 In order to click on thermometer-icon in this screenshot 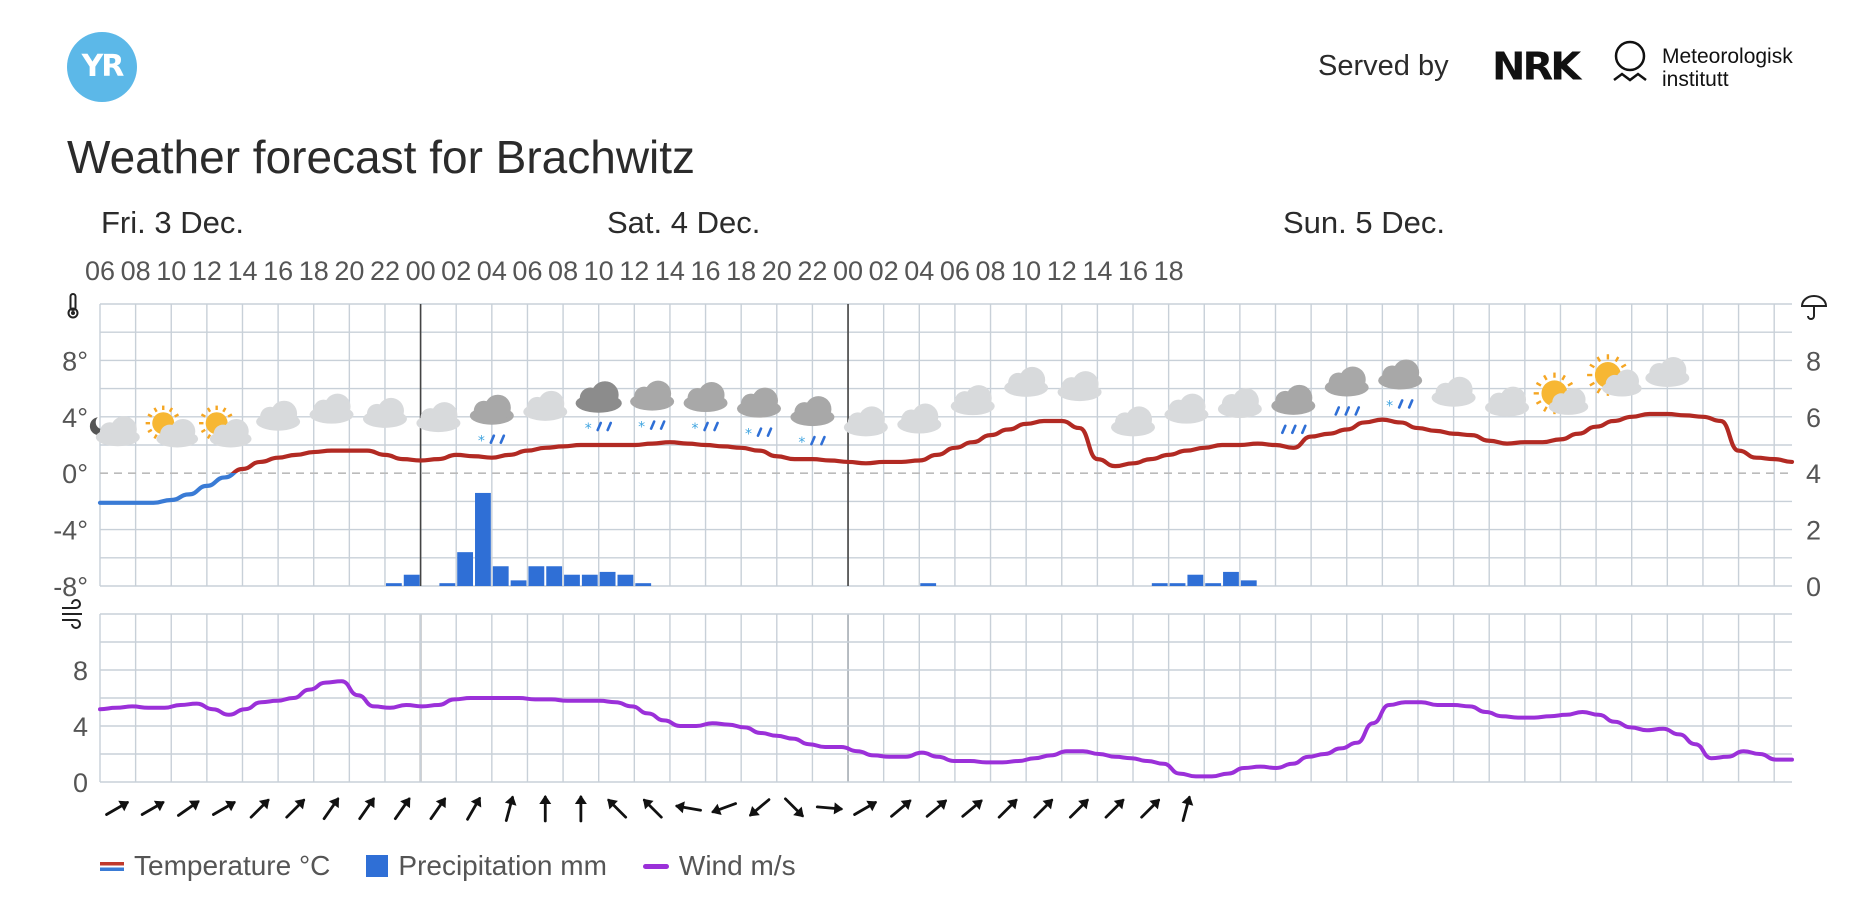, I will do `click(73, 306)`.